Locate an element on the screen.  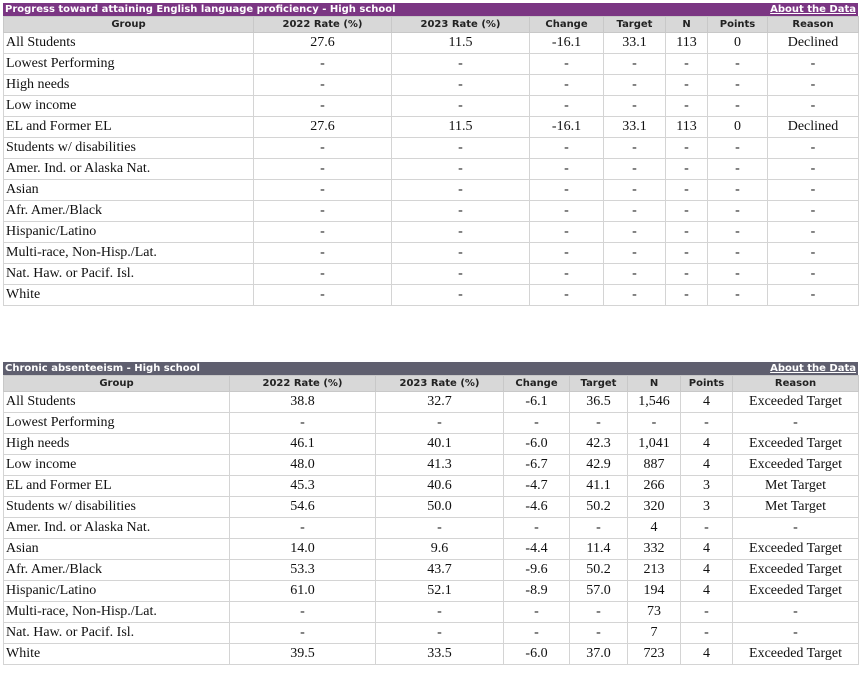
value-cell: 41.3 is located at coordinates (439, 465).